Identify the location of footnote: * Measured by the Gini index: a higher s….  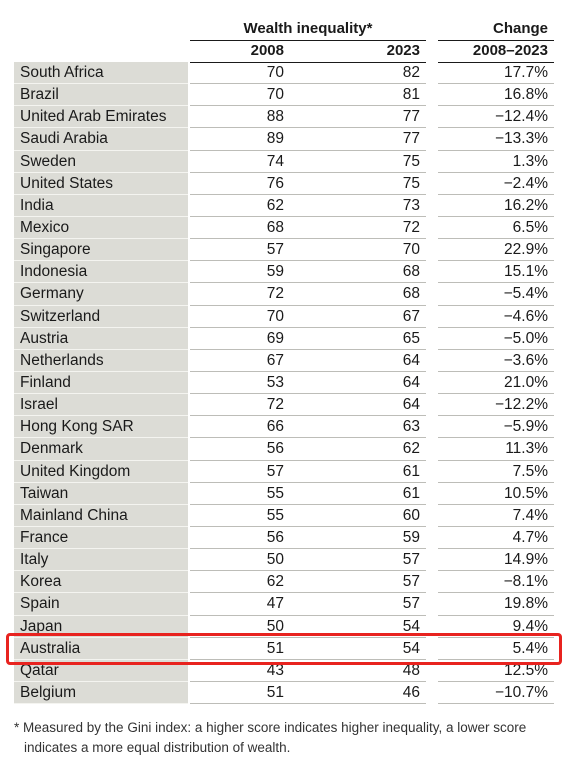
(294, 738).